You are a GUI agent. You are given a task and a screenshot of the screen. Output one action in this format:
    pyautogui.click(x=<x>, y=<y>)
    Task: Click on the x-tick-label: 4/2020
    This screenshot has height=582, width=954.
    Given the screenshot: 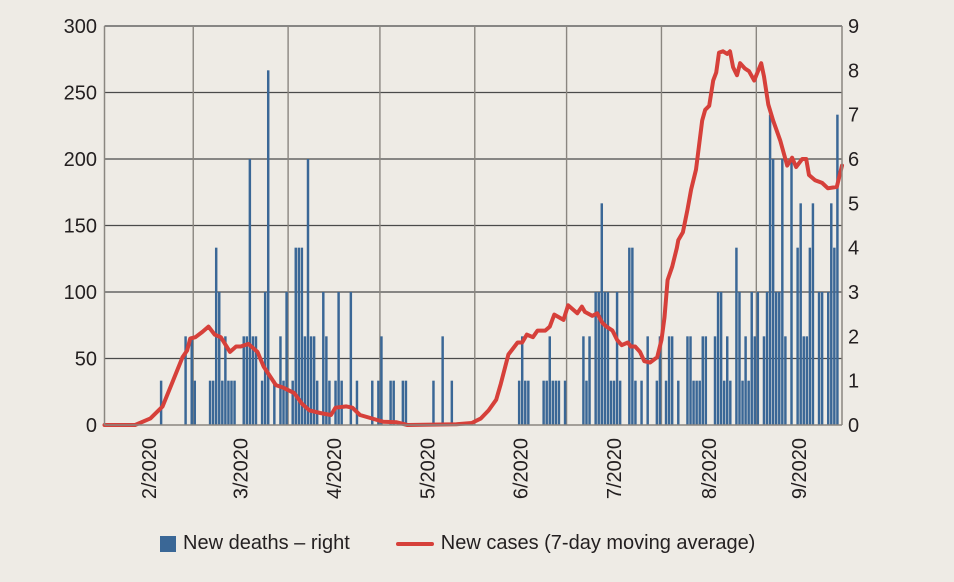 What is the action you would take?
    pyautogui.click(x=335, y=468)
    